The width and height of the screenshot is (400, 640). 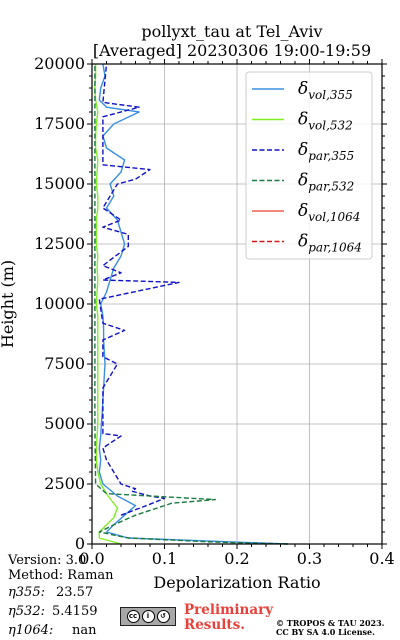 I want to click on y-tick-label: 12500, so click(x=59, y=243).